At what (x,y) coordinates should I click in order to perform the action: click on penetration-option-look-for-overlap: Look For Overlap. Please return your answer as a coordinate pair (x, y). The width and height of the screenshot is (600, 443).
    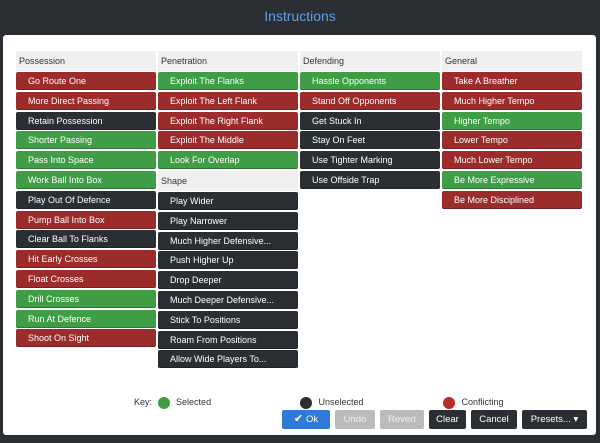
    Looking at the image, I should click on (228, 160).